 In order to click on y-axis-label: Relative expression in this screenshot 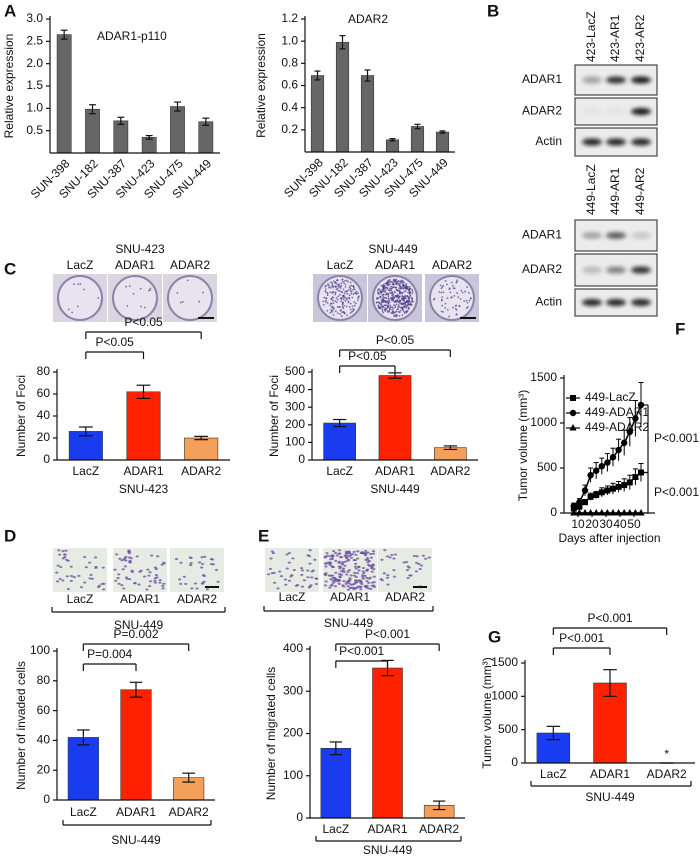, I will do `click(9, 86)`.